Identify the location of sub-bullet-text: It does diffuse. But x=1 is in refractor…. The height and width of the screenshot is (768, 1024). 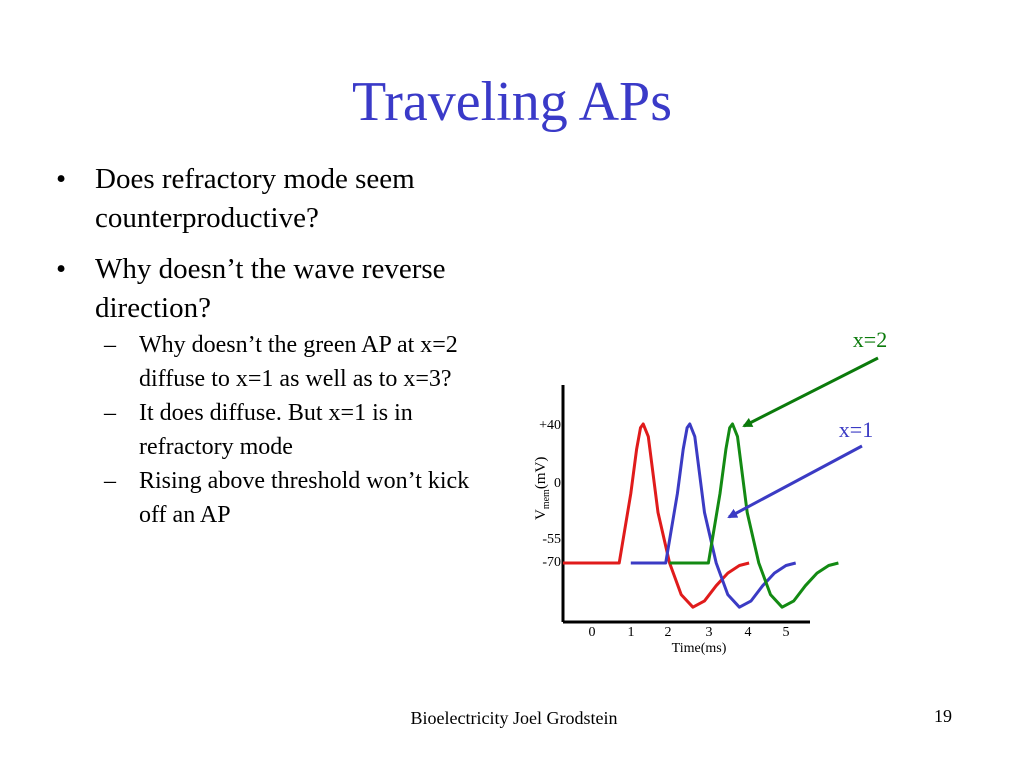
(276, 430).